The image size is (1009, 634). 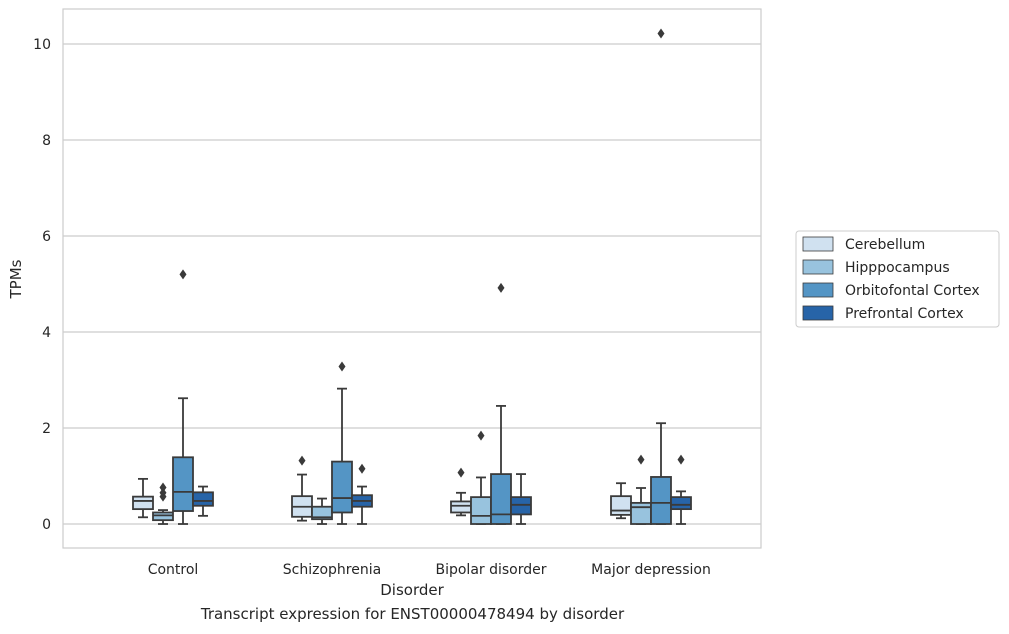 What do you see at coordinates (897, 268) in the screenshot?
I see `legend-label: Hipppocampus` at bounding box center [897, 268].